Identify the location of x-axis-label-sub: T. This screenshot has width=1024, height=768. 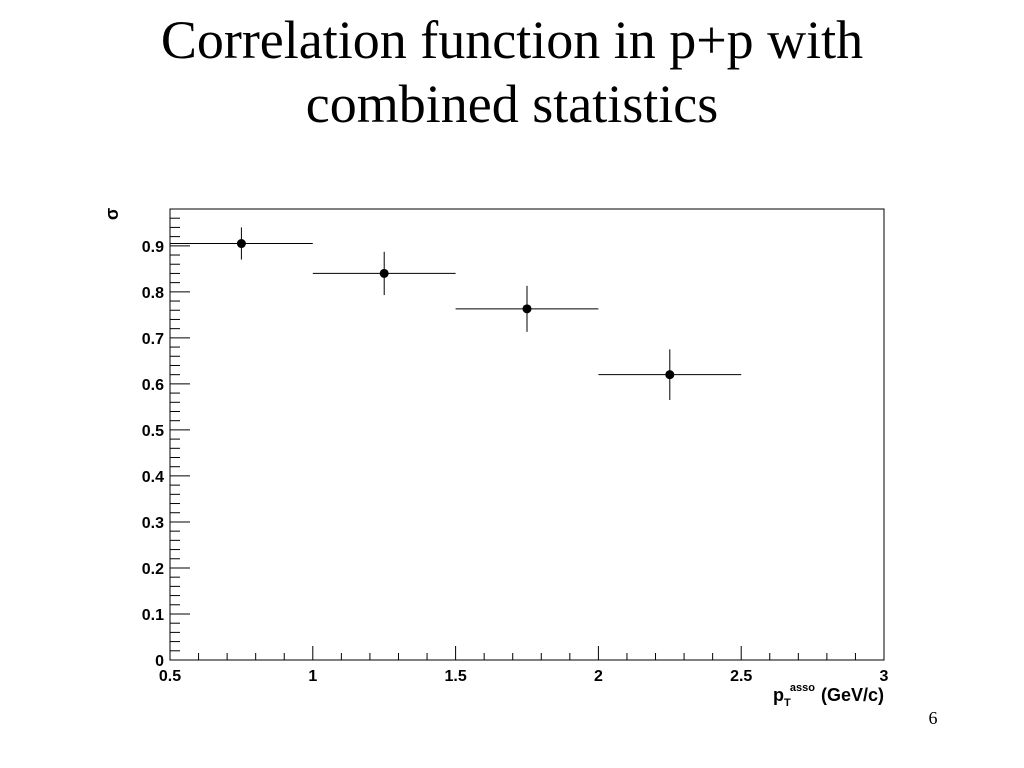
(787, 703).